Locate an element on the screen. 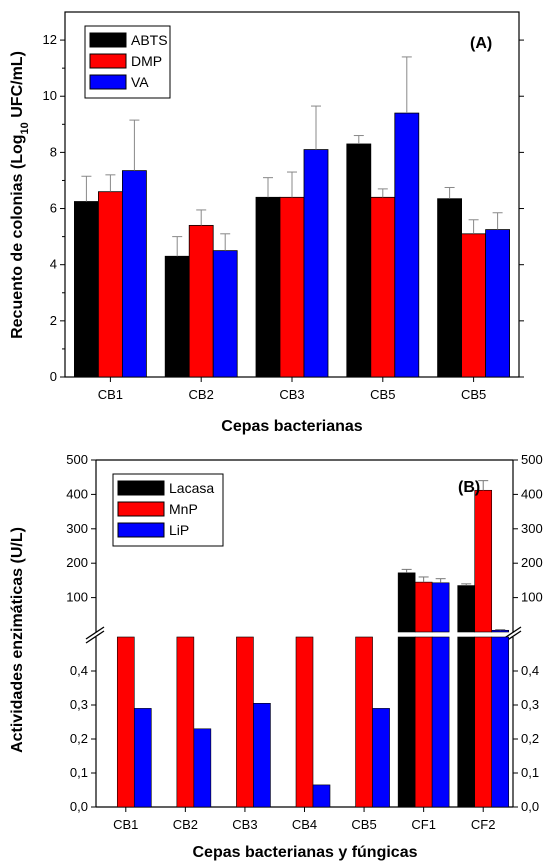 This screenshot has height=867, width=559. panel-b-lower-y-tick-label-right: 0,0 is located at coordinates (530, 806).